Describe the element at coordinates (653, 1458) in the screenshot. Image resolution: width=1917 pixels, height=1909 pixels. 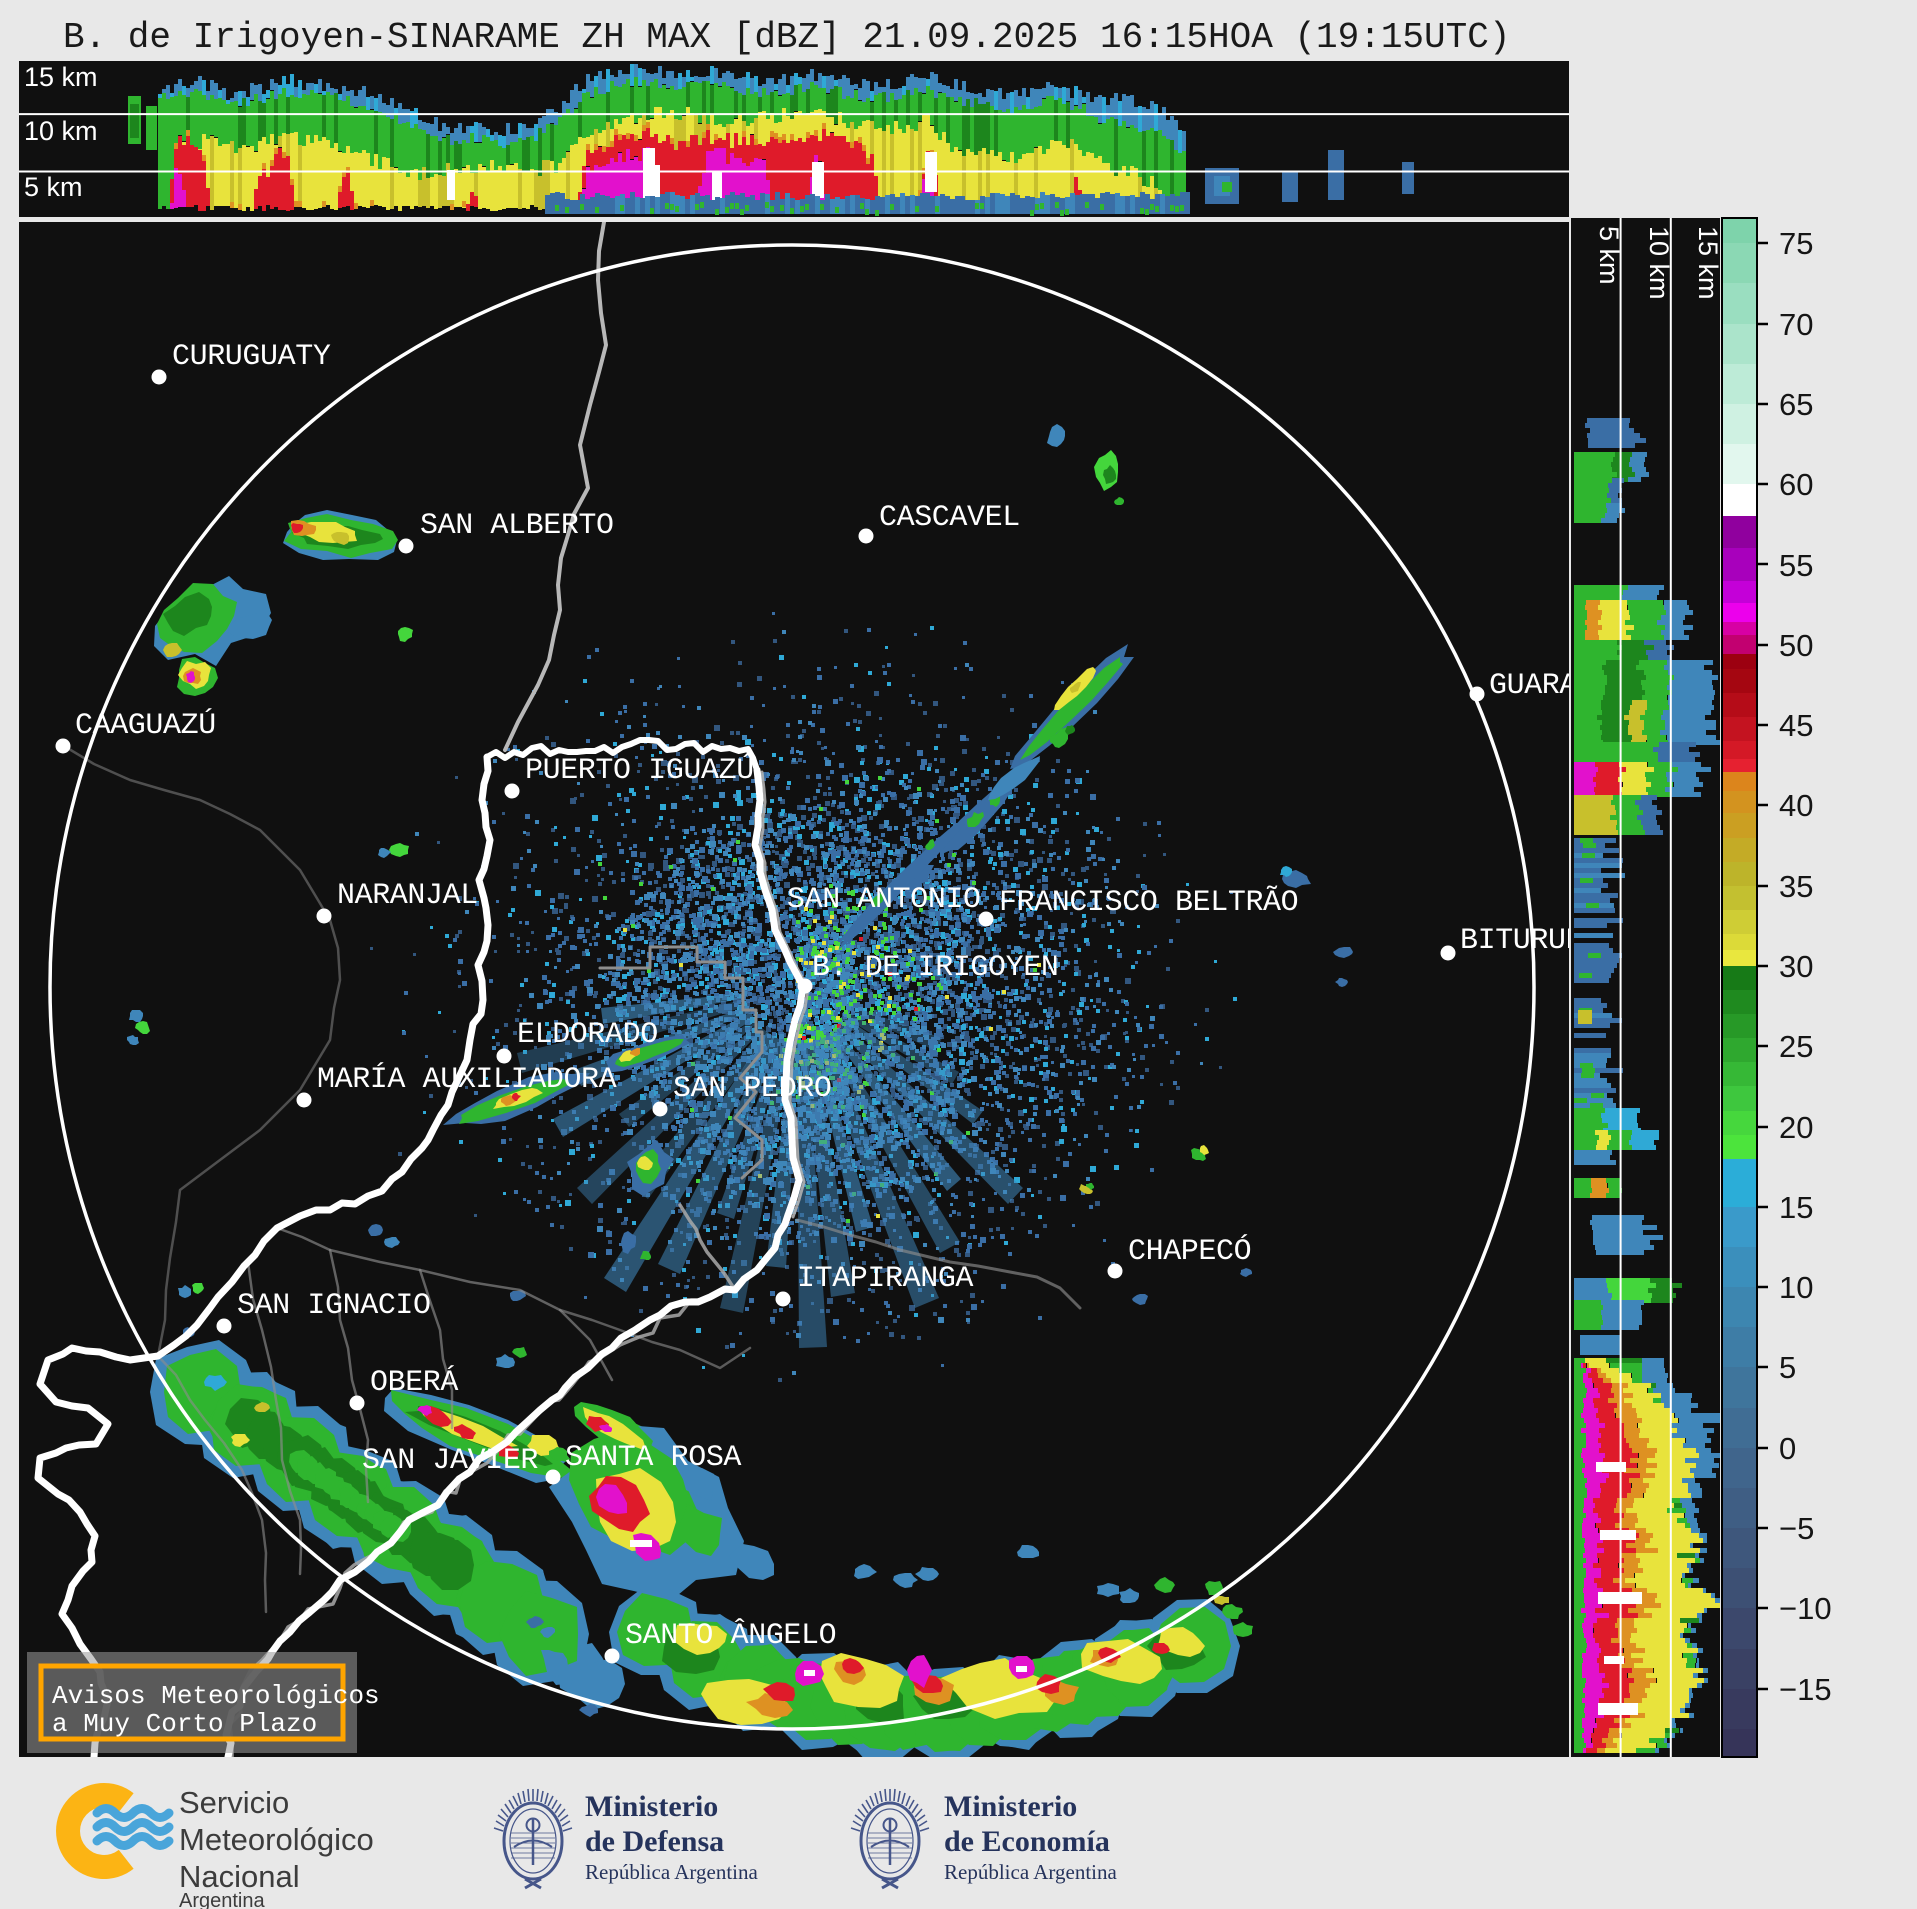
I see `svg-text: SANTA ROSA` at that location.